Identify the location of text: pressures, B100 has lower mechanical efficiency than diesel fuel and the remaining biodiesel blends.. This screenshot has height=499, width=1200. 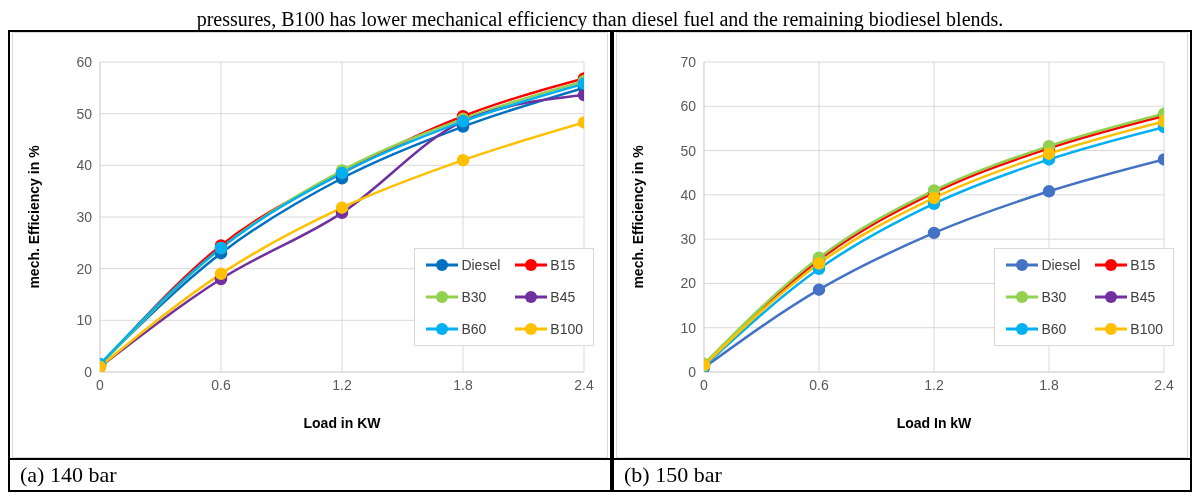
(600, 19).